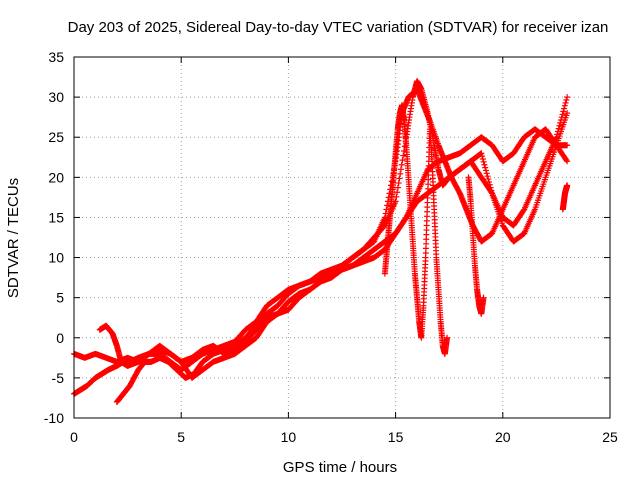  I want to click on x-tick-label: 25, so click(610, 437).